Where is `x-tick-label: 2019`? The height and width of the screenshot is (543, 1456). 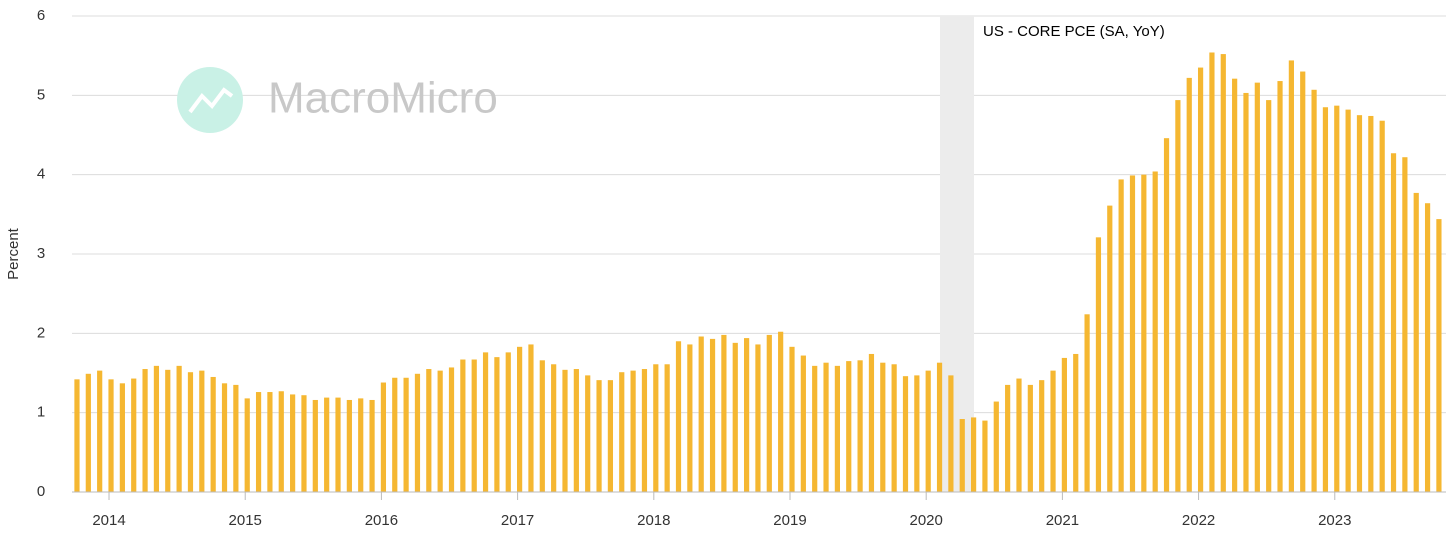 x-tick-label: 2019 is located at coordinates (789, 520).